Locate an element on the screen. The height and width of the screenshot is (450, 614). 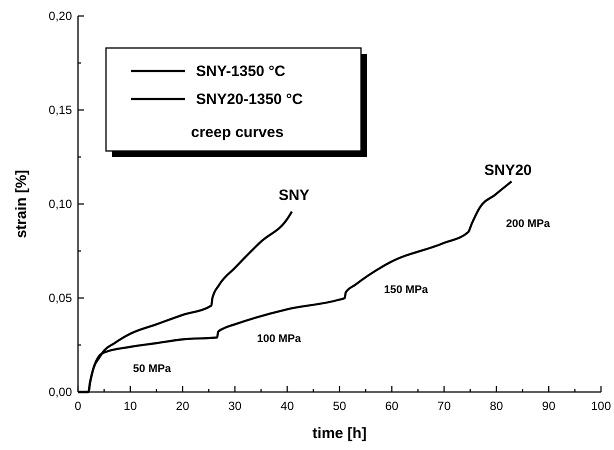
legend-title: creep curves is located at coordinates (237, 132).